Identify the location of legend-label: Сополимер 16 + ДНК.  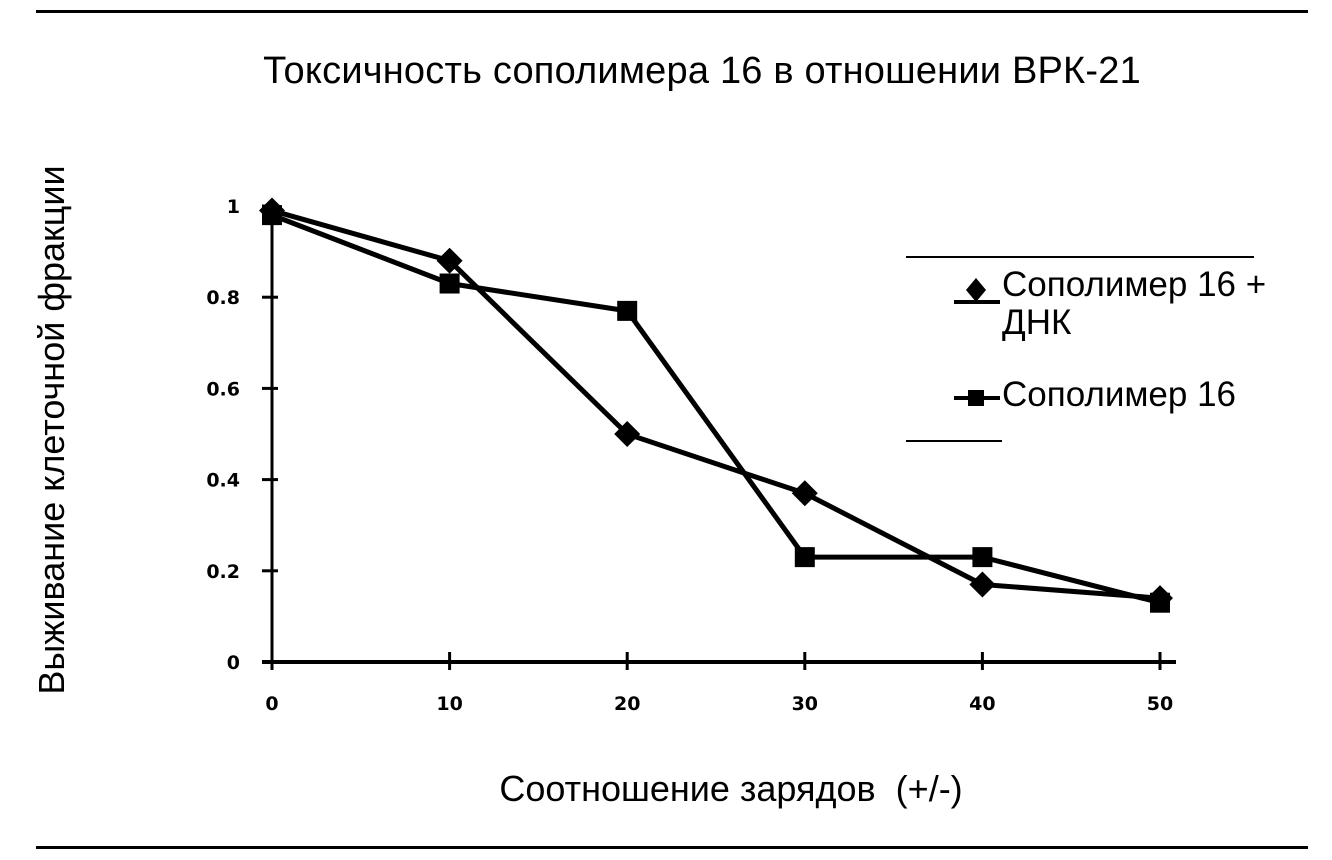
(1152, 304).